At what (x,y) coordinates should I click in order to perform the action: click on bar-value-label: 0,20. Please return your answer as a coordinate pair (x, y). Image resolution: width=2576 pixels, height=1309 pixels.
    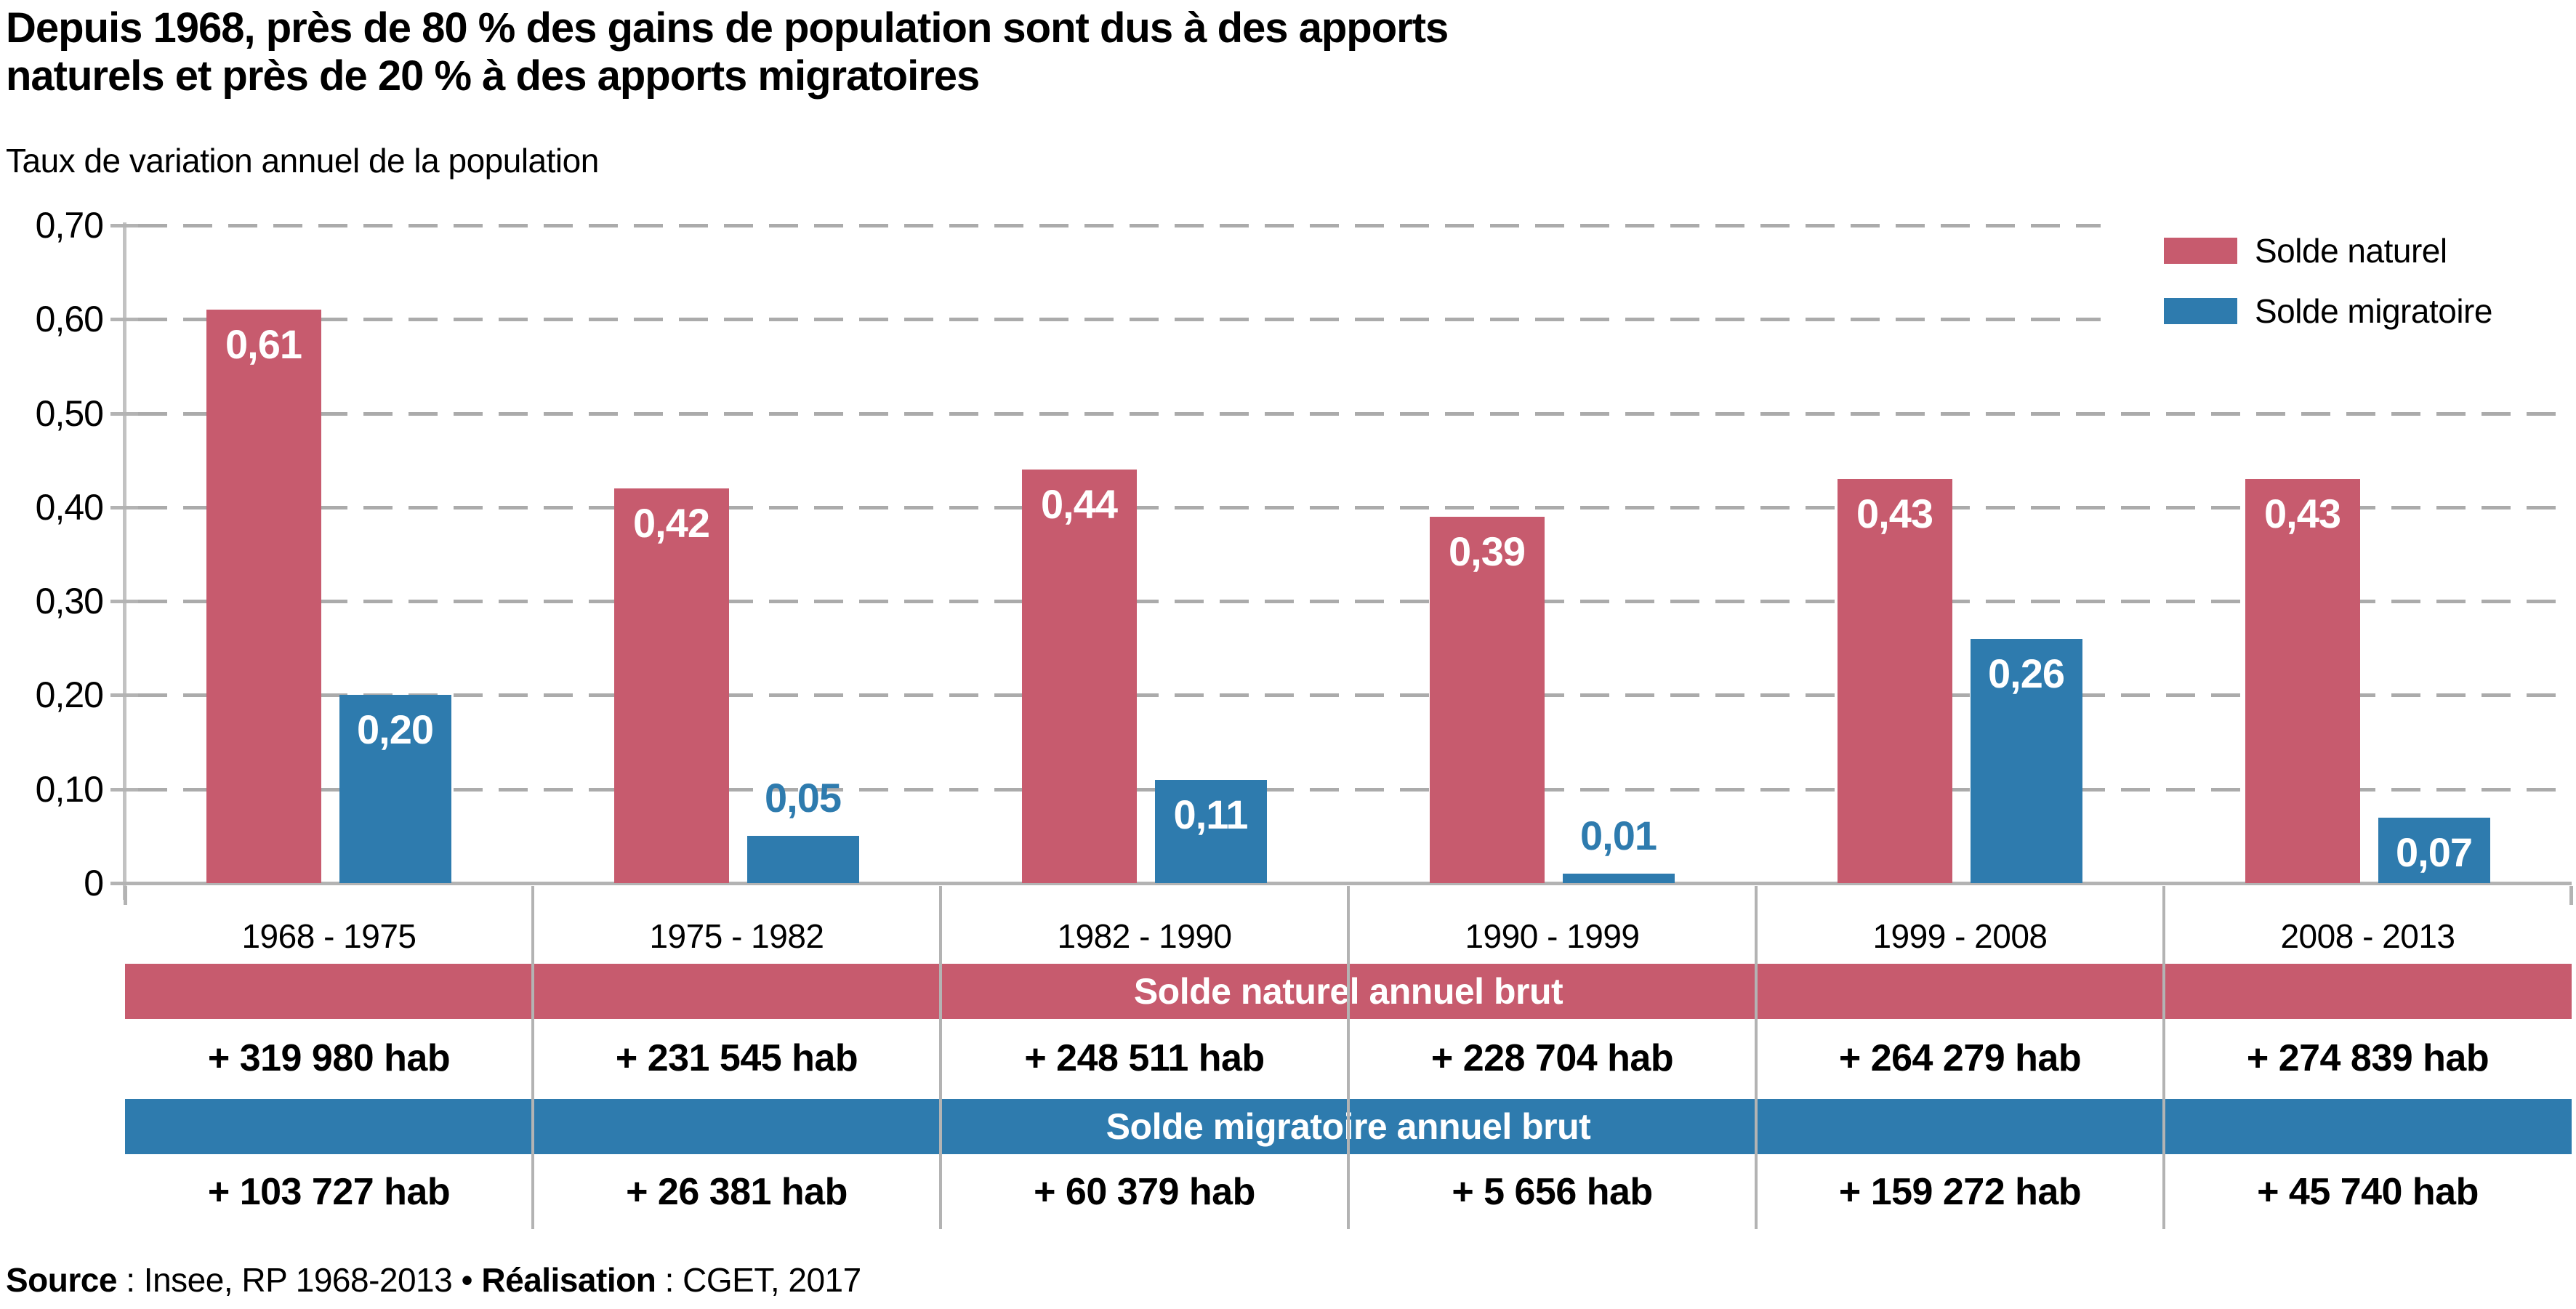
    Looking at the image, I should click on (395, 729).